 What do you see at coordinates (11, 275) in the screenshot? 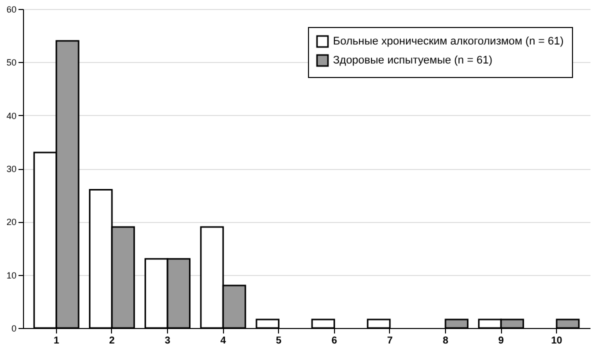
I see `y-tick-label: 10` at bounding box center [11, 275].